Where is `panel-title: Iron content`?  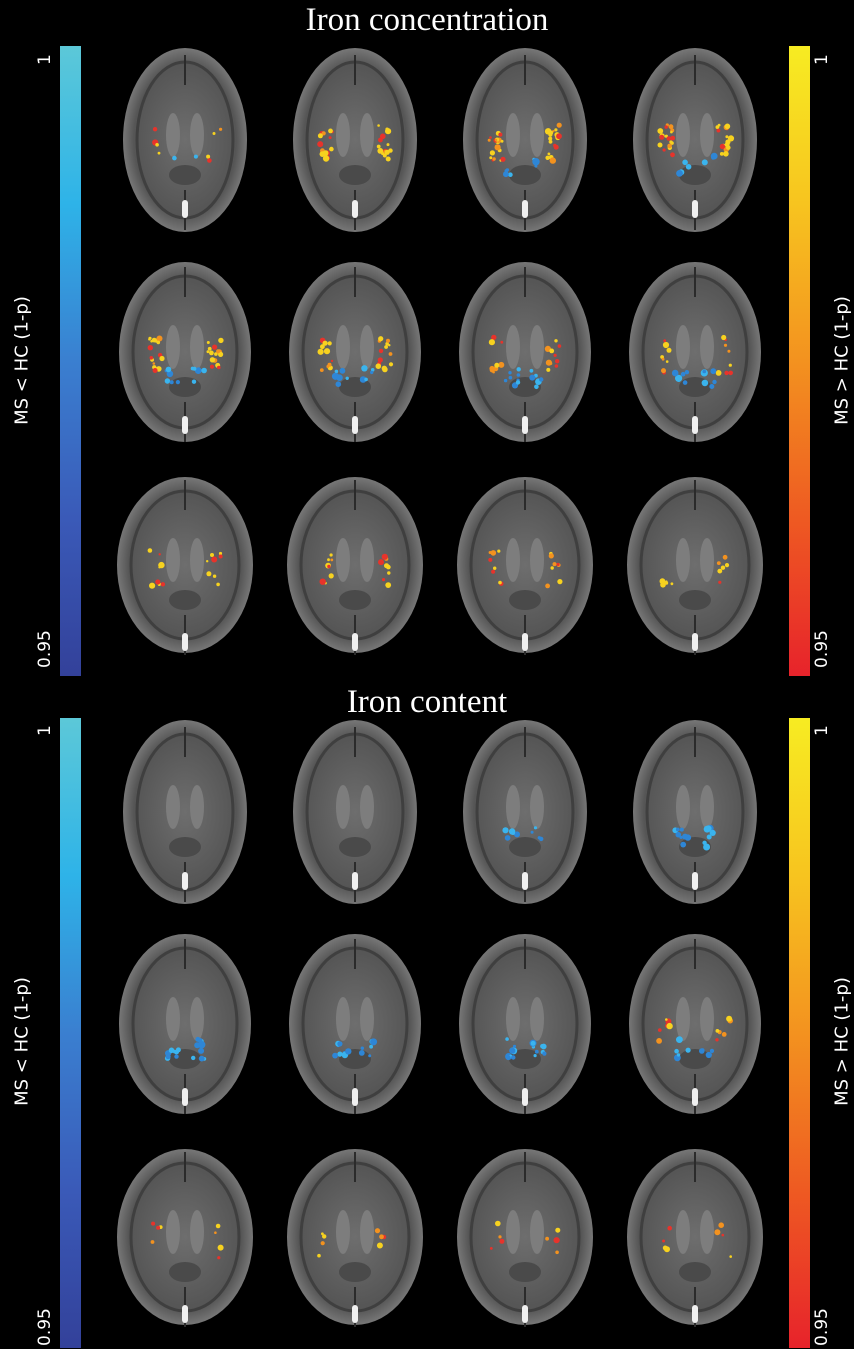 panel-title: Iron content is located at coordinates (427, 702).